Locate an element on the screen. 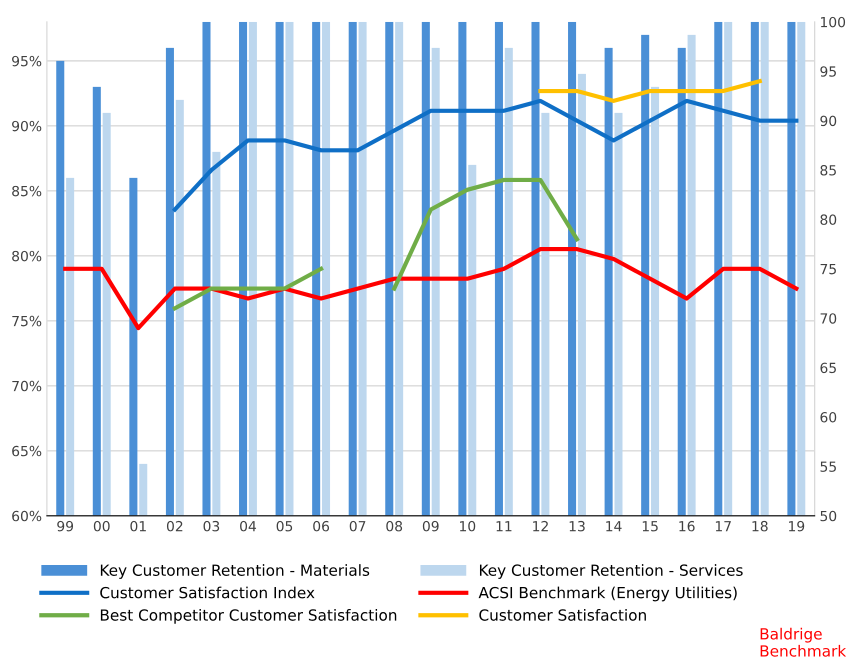  y-tick-label: 95% is located at coordinates (27, 61).